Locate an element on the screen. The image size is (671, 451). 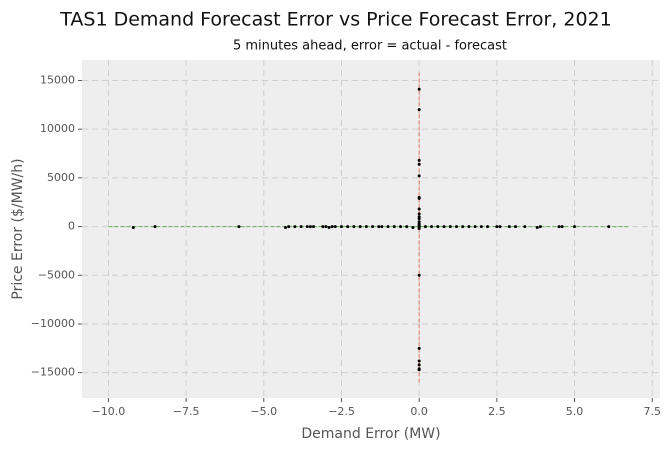
x-tick-label: 7.5 is located at coordinates (652, 411).